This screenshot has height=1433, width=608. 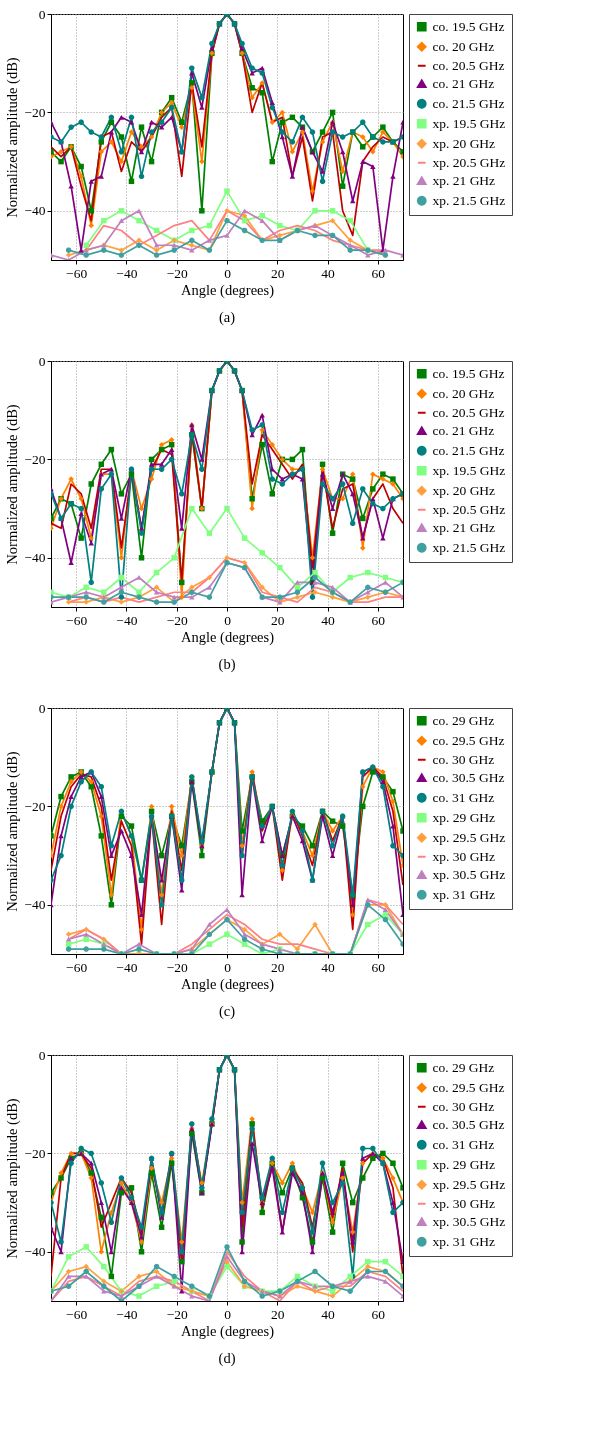 What do you see at coordinates (227, 317) in the screenshot?
I see `text: (a)` at bounding box center [227, 317].